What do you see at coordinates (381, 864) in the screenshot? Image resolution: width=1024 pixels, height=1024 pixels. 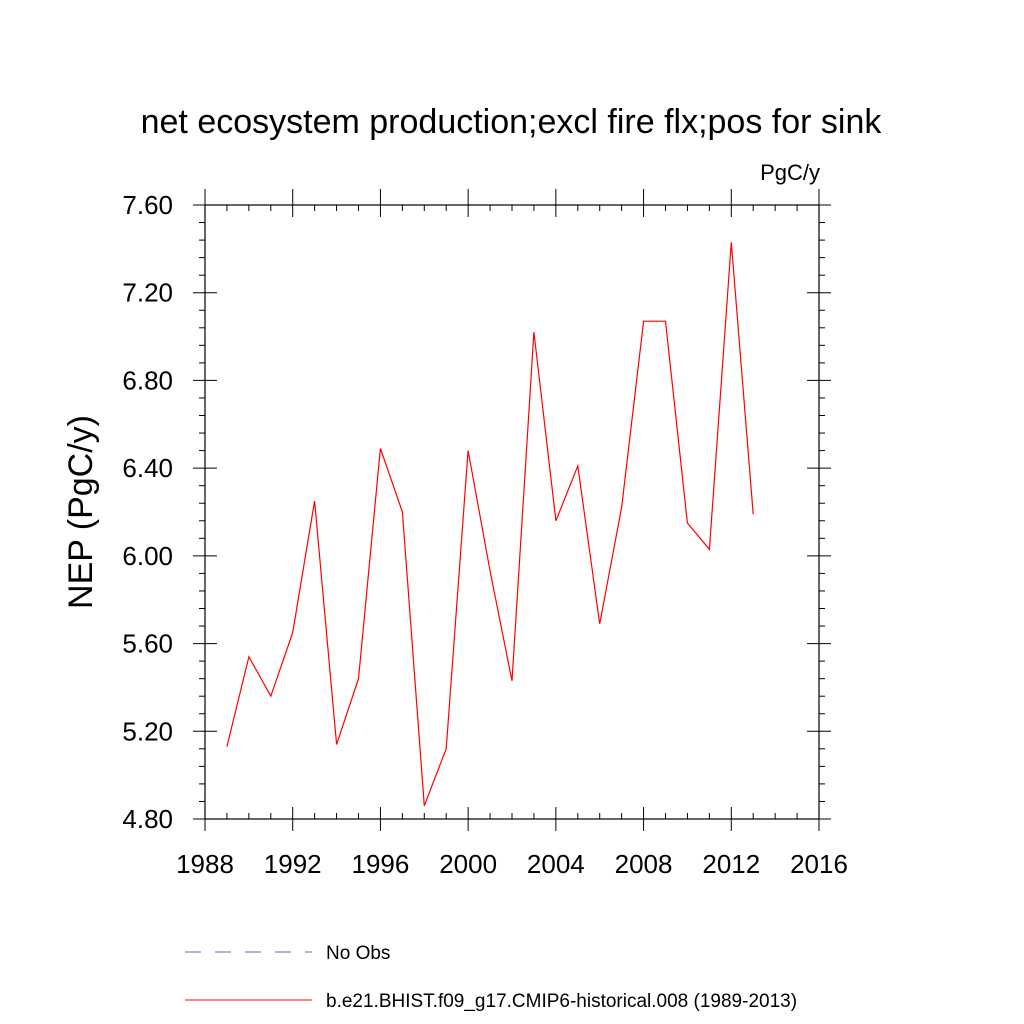 I see `x-tick-label: 1996` at bounding box center [381, 864].